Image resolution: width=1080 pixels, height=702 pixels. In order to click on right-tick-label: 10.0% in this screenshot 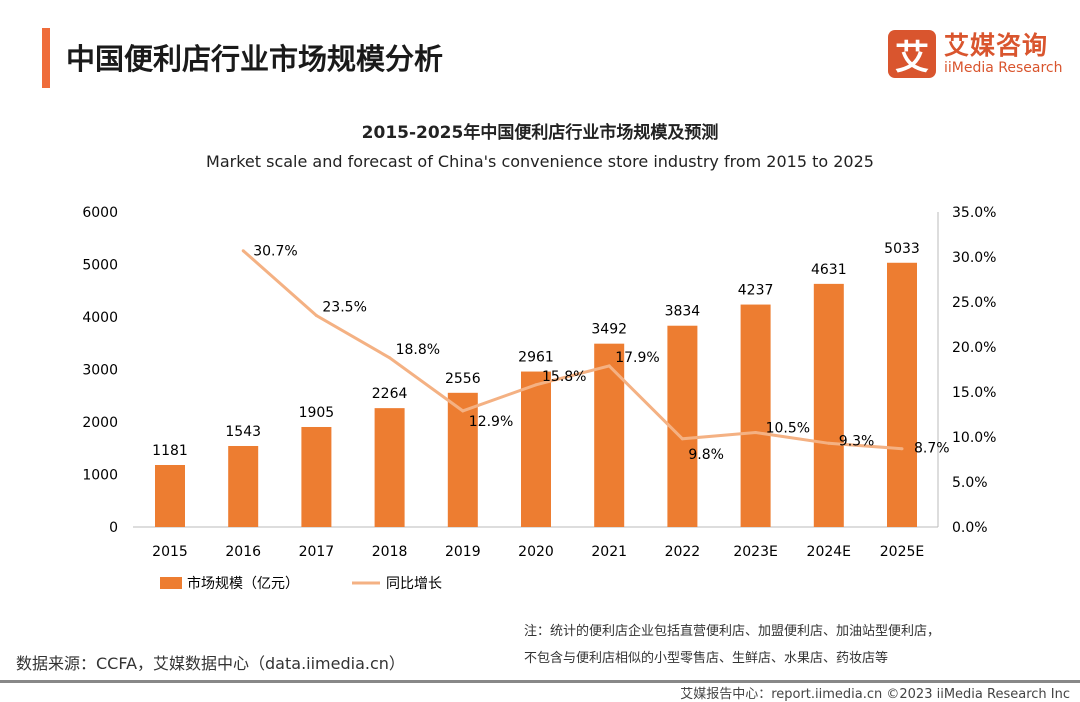, I will do `click(974, 438)`.